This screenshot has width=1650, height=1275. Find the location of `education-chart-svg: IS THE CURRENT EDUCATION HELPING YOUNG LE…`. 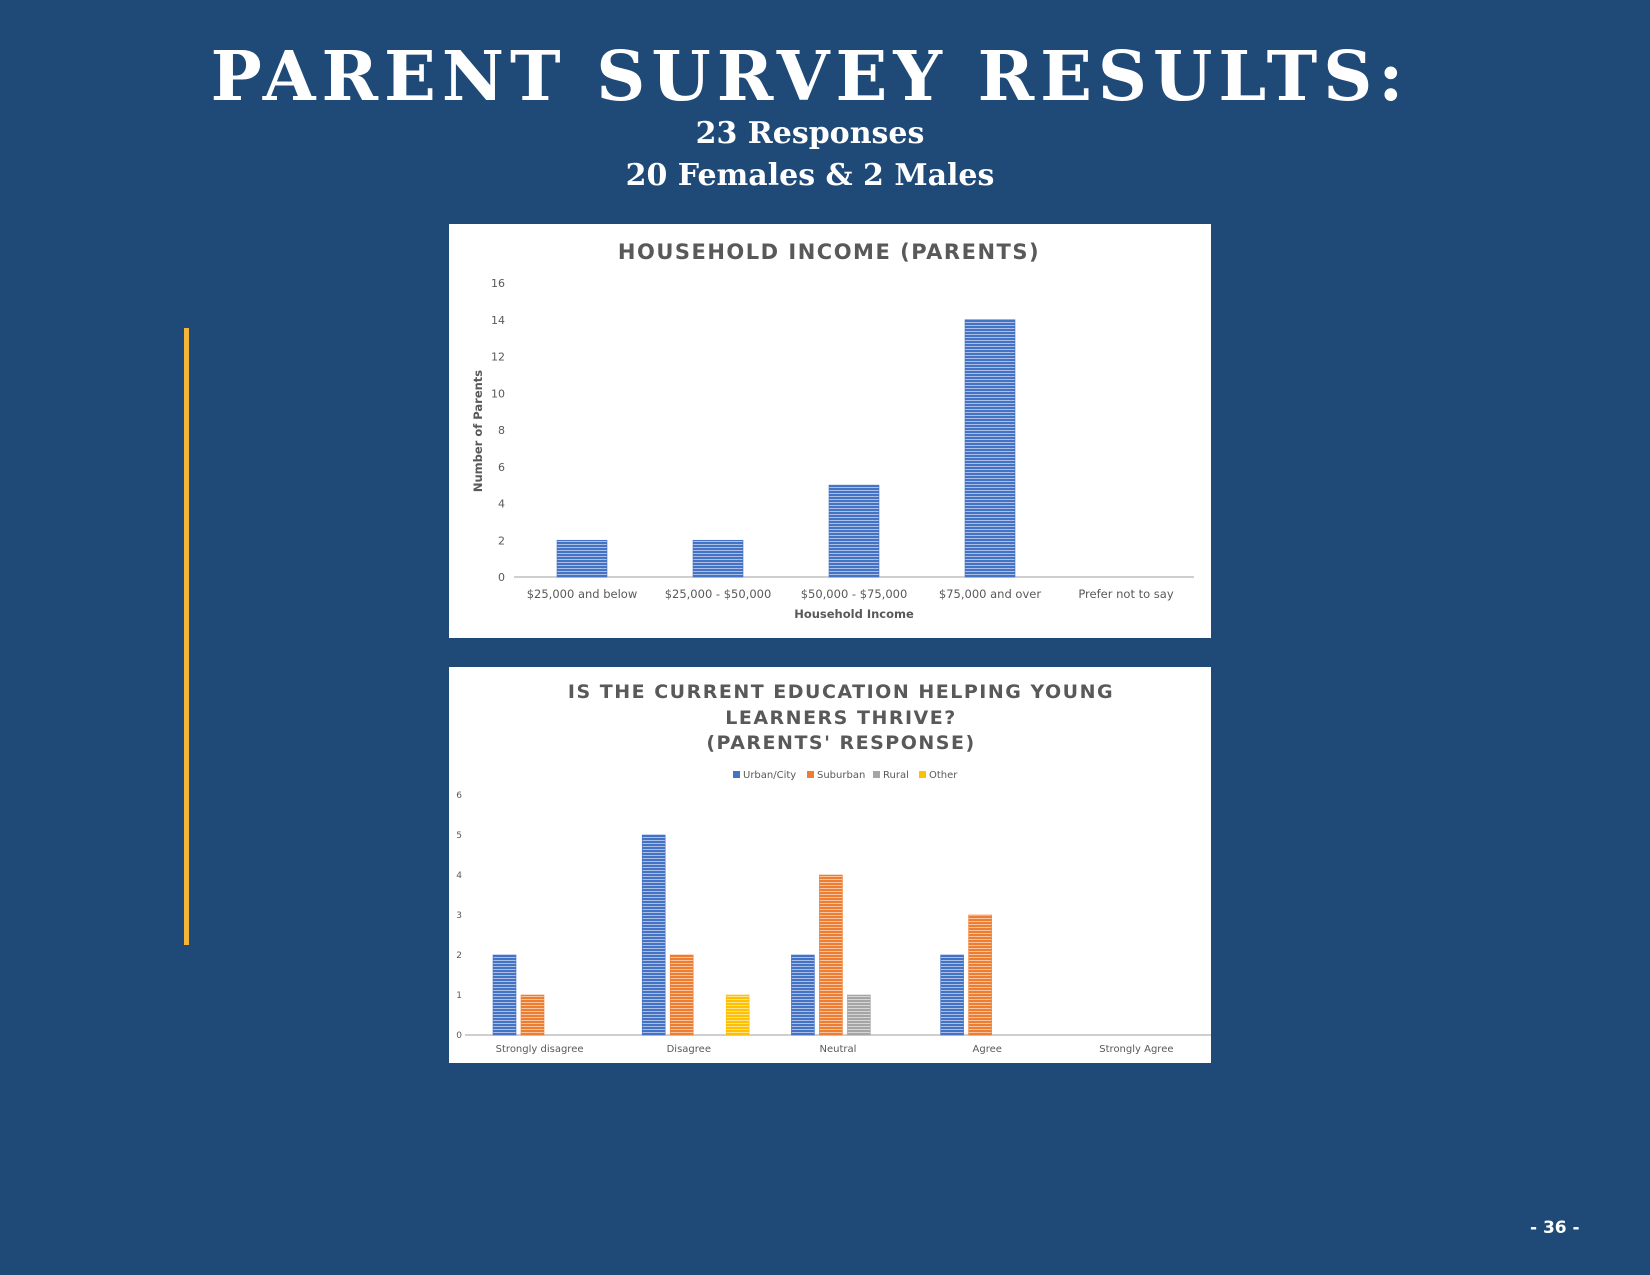

education-chart-svg: IS THE CURRENT EDUCATION HELPING YOUNG LE… is located at coordinates (833, 868).